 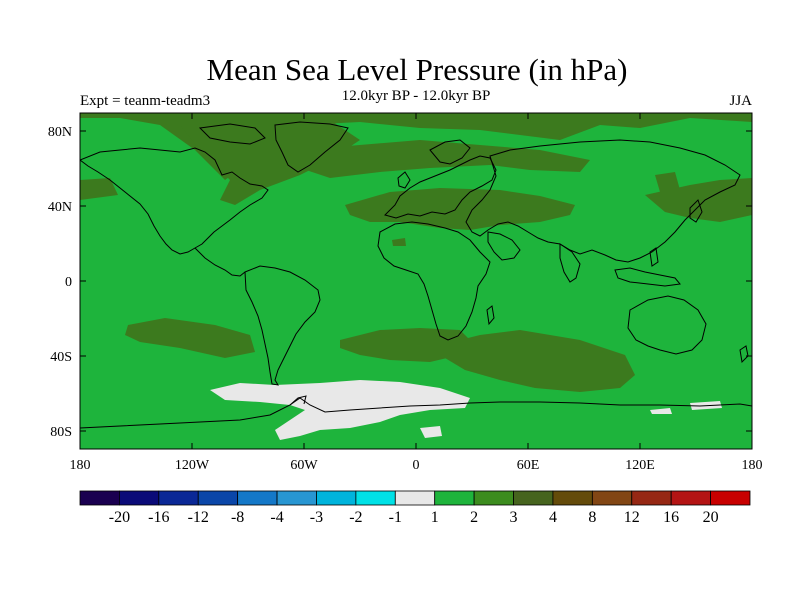 What do you see at coordinates (603, 201) in the screenshot?
I see `asia-coast` at bounding box center [603, 201].